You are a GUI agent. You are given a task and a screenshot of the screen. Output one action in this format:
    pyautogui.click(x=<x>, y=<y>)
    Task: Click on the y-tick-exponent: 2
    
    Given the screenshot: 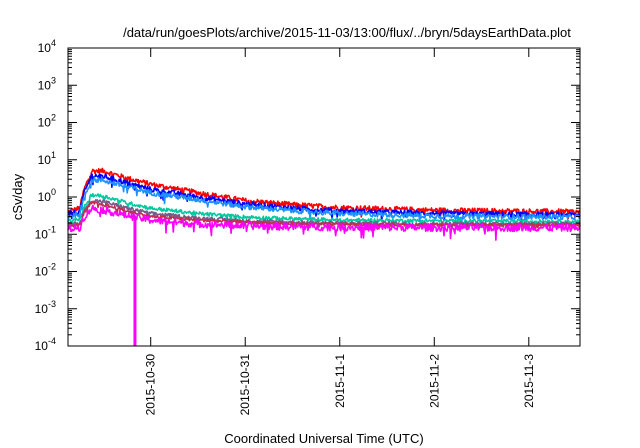 What is the action you would take?
    pyautogui.click(x=53, y=118)
    